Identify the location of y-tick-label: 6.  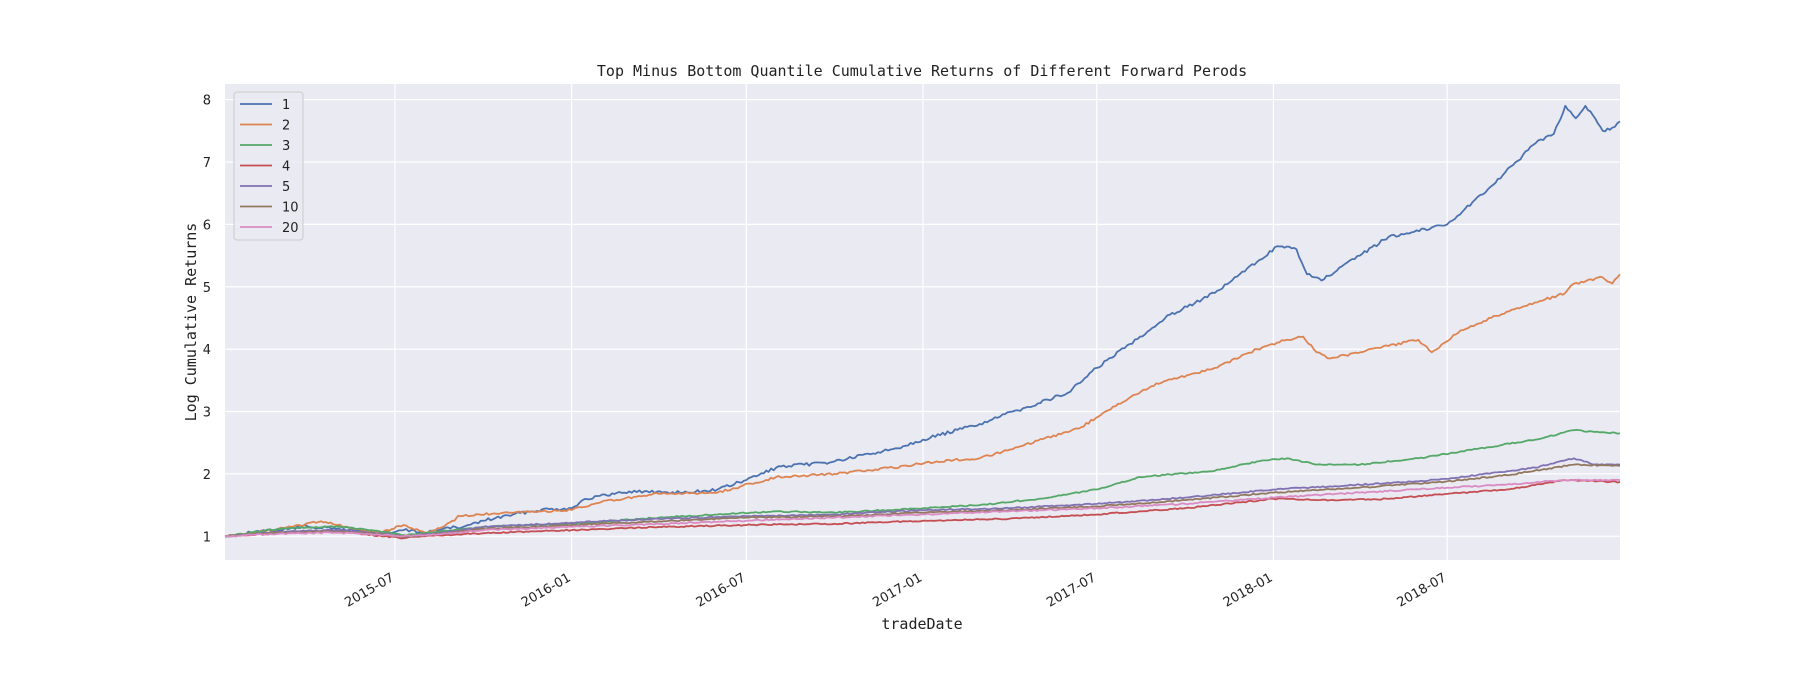
(207, 225).